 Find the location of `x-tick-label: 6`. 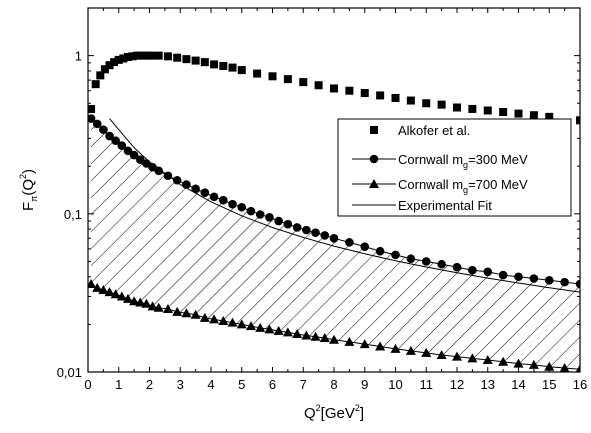

x-tick-label: 6 is located at coordinates (272, 384).